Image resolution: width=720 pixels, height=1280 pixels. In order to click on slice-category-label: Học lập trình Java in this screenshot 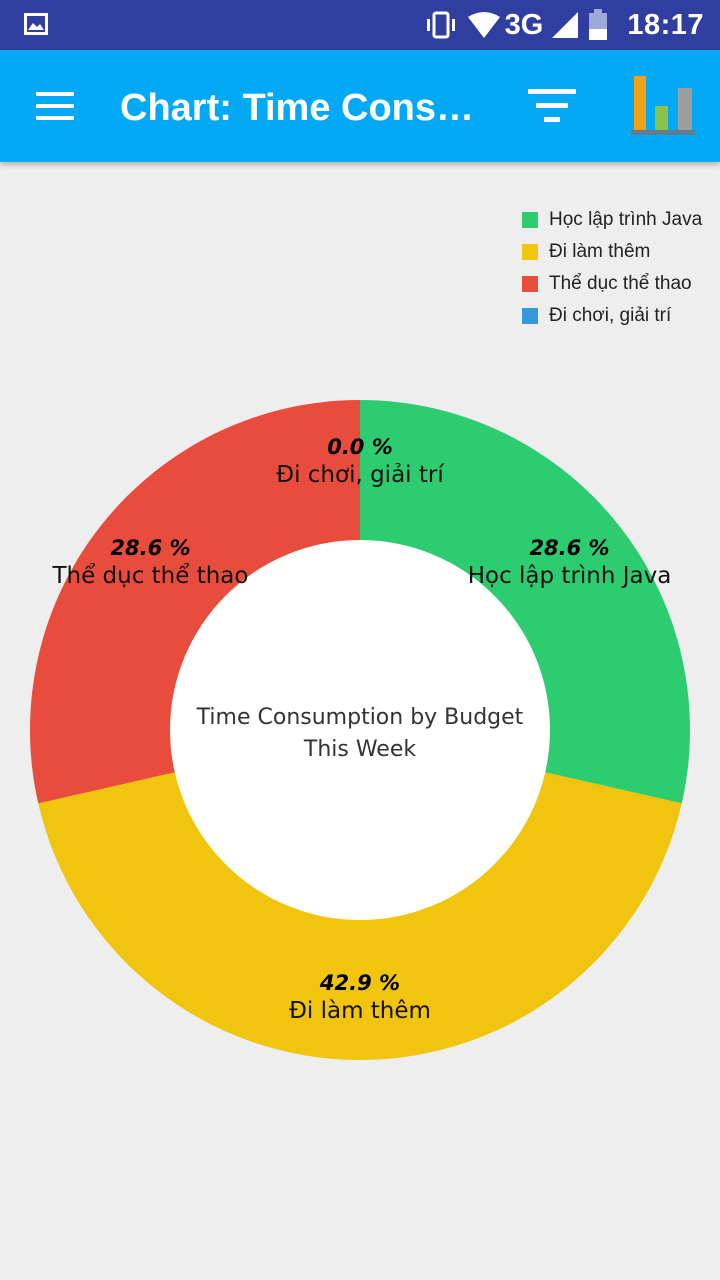, I will do `click(570, 576)`.